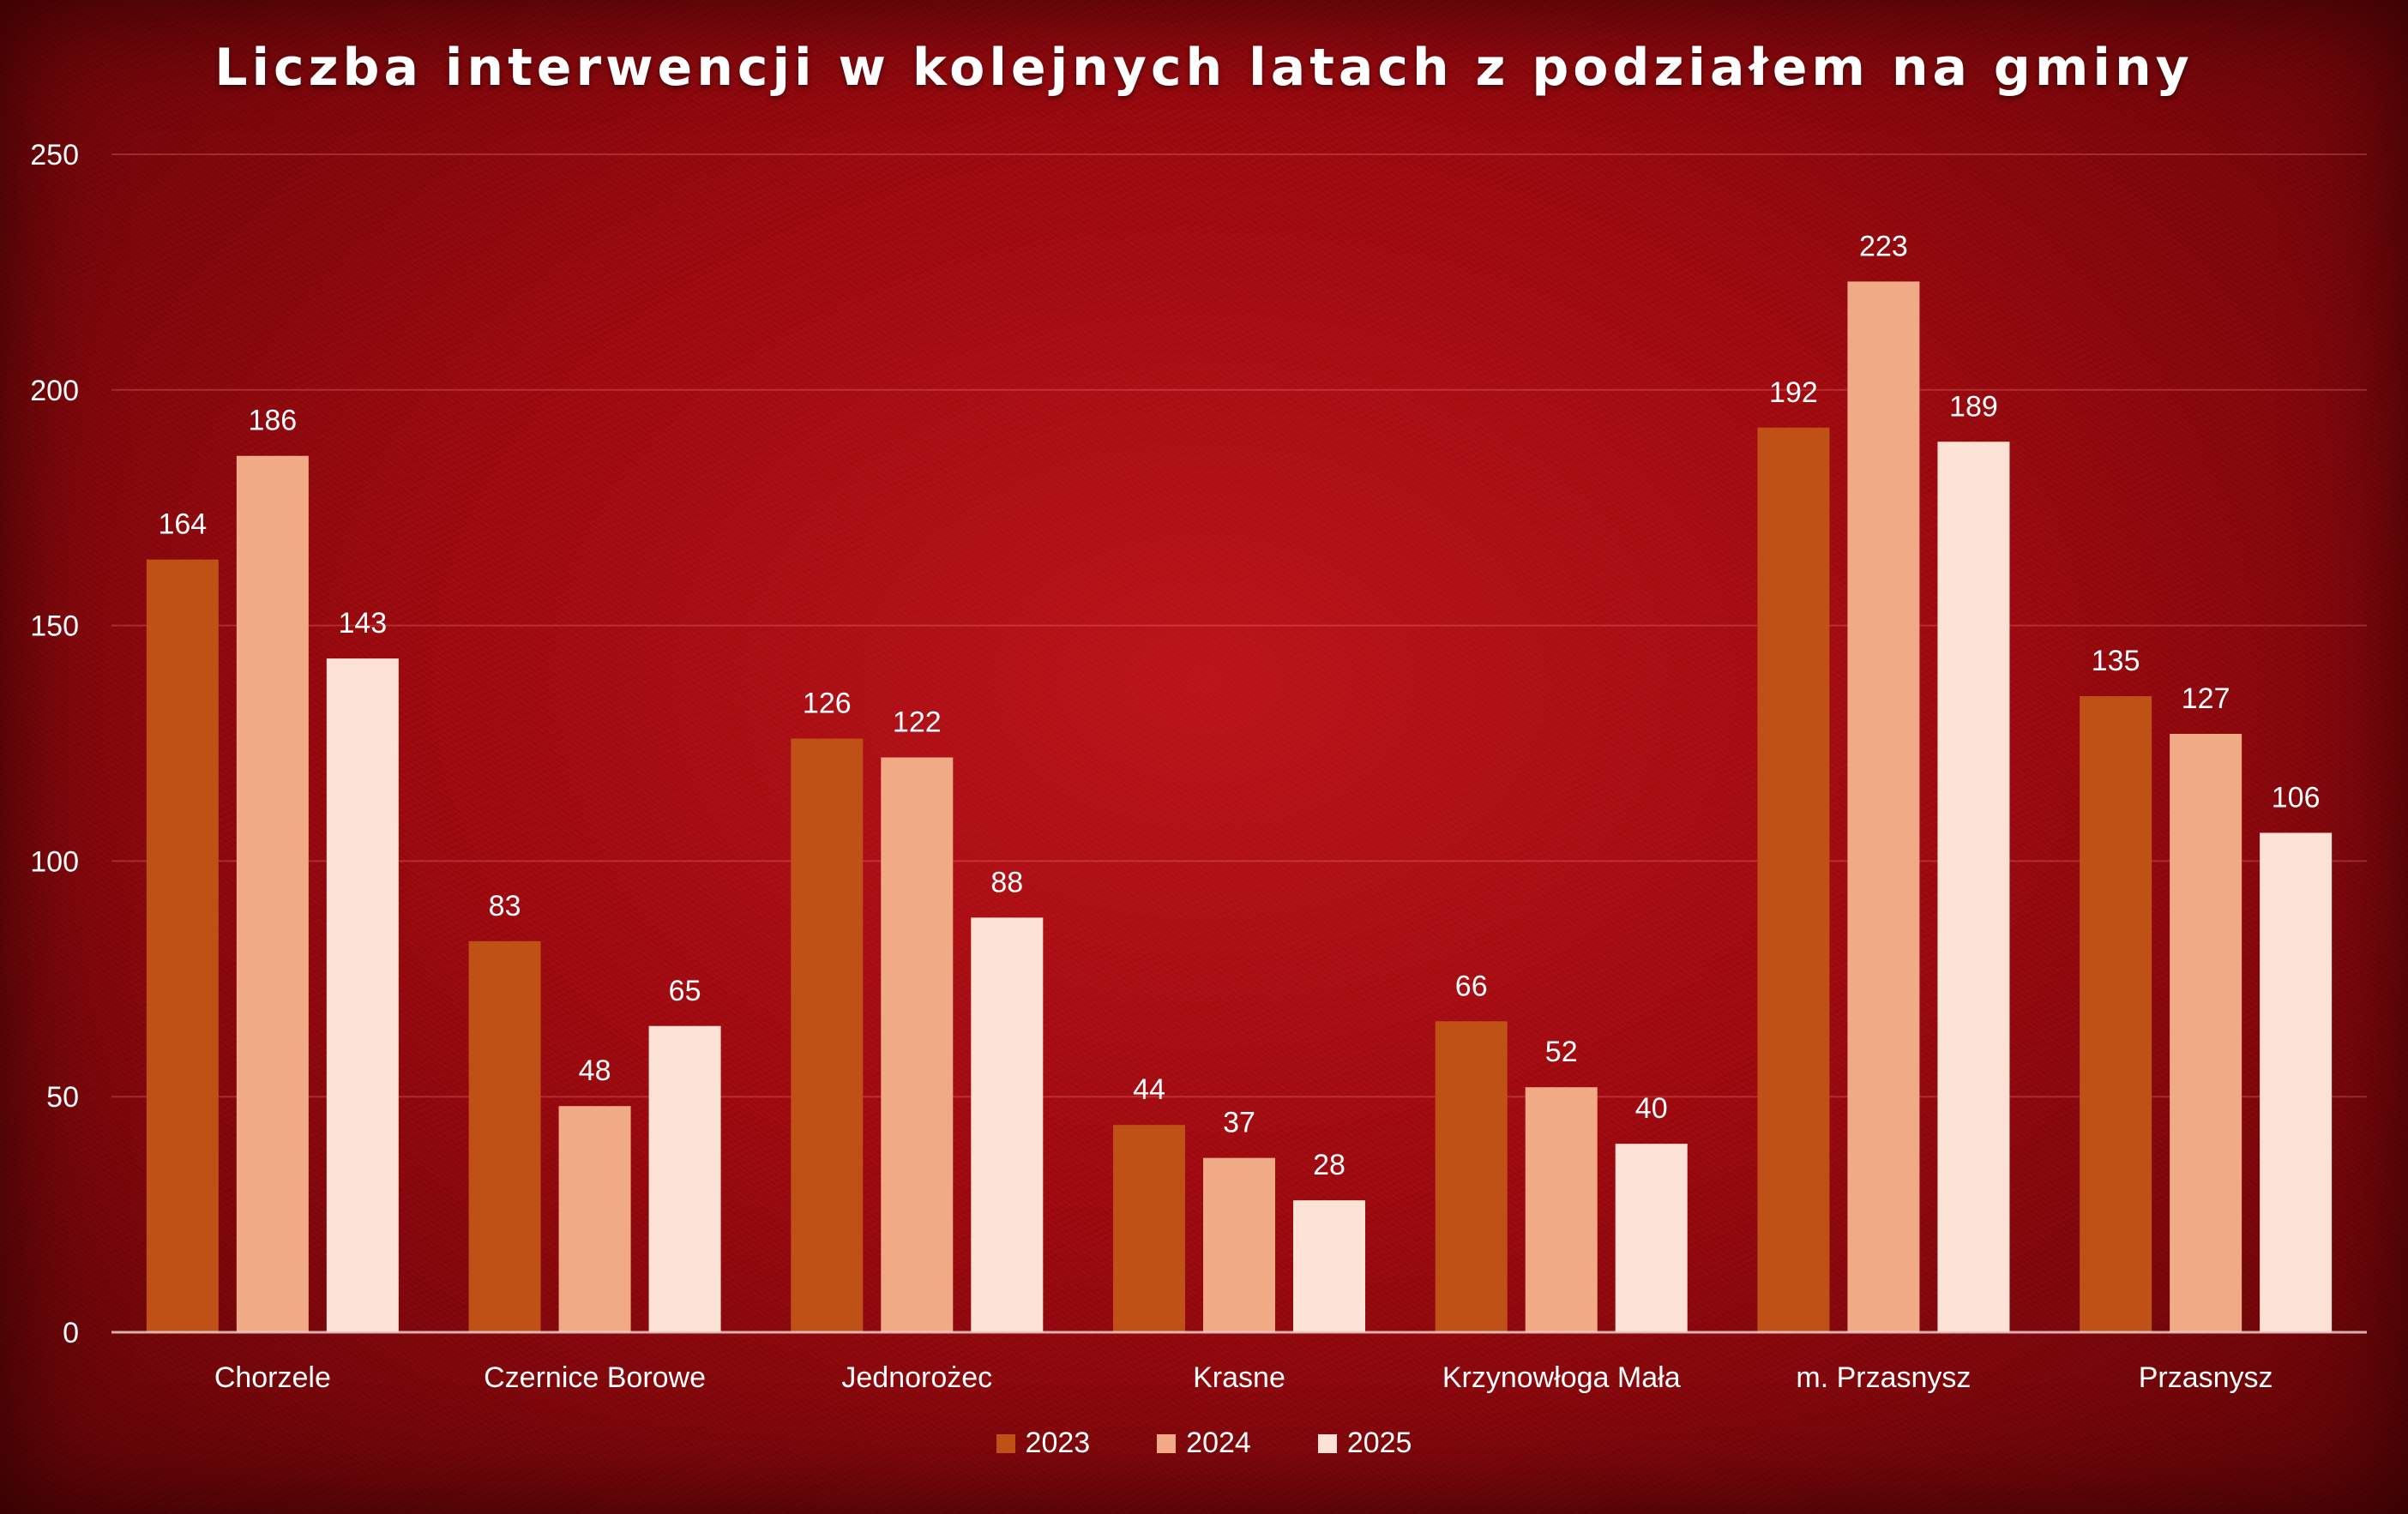 This screenshot has width=2408, height=1514. I want to click on data-label: 122, so click(917, 722).